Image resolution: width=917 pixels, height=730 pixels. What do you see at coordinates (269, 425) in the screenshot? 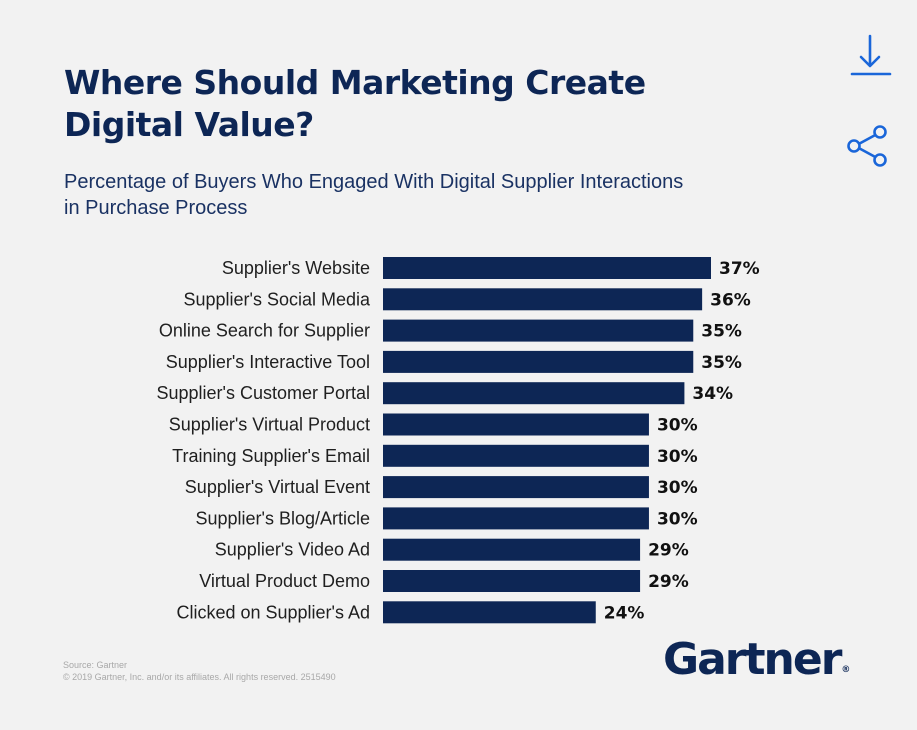
I see `category-label: Supplier's Virtual Product` at bounding box center [269, 425].